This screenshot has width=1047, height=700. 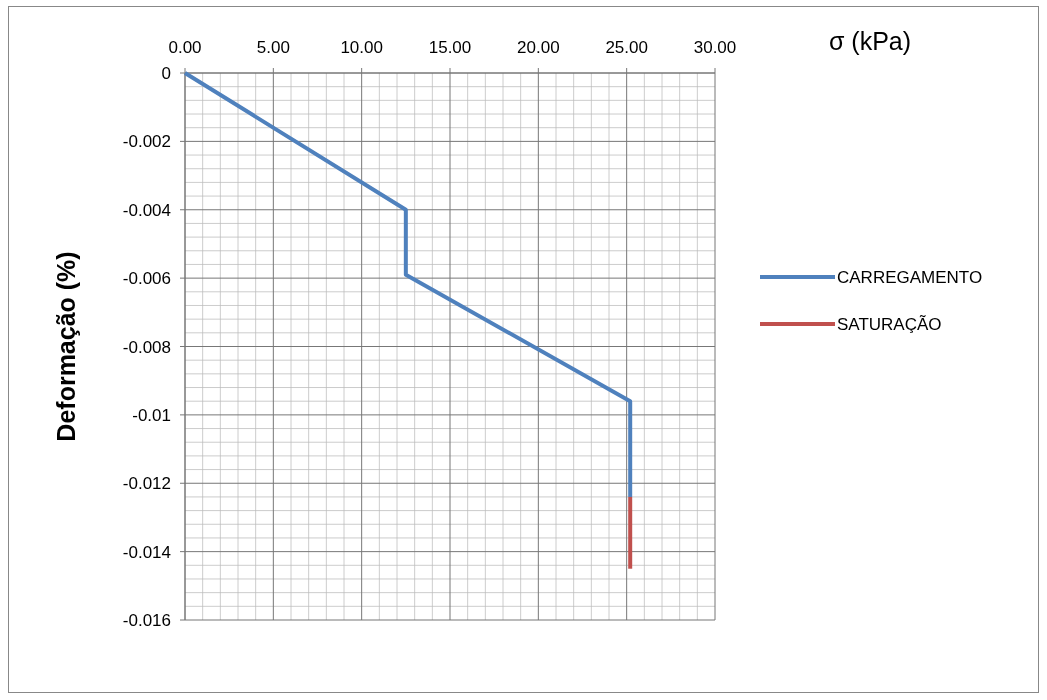 What do you see at coordinates (273, 47) in the screenshot?
I see `x-tick-label: 5.00` at bounding box center [273, 47].